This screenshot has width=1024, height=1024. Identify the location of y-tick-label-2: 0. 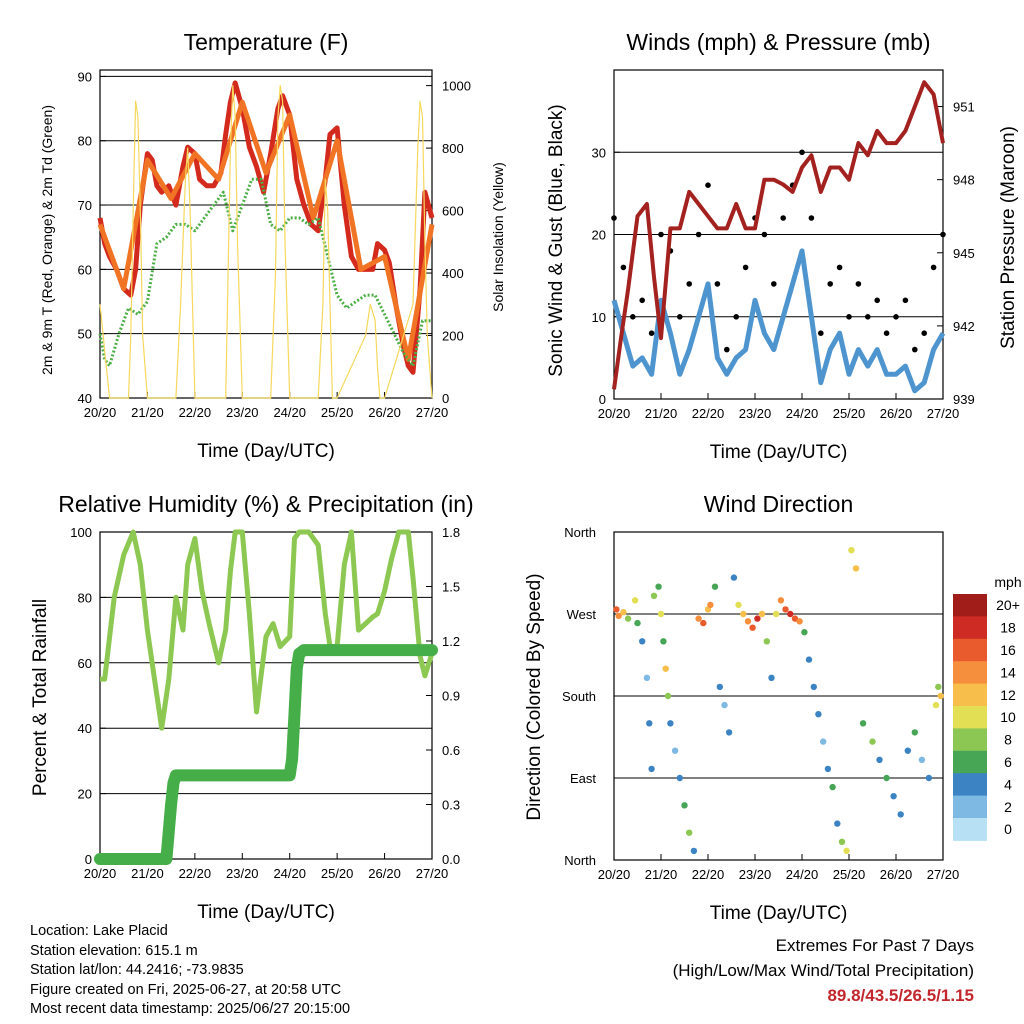
(88, 859).